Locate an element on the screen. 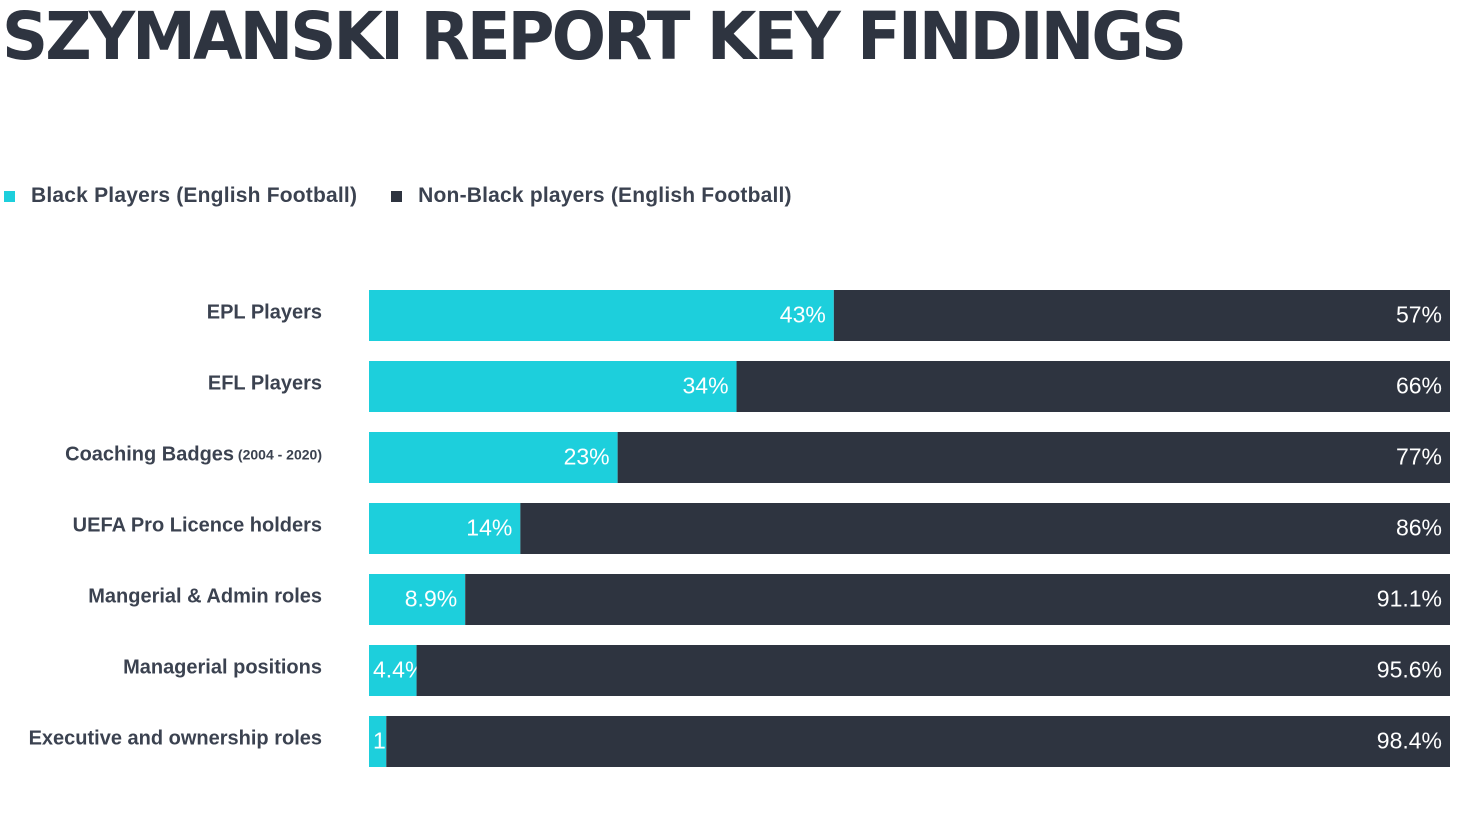  data-label-black-players: 23% is located at coordinates (587, 457).